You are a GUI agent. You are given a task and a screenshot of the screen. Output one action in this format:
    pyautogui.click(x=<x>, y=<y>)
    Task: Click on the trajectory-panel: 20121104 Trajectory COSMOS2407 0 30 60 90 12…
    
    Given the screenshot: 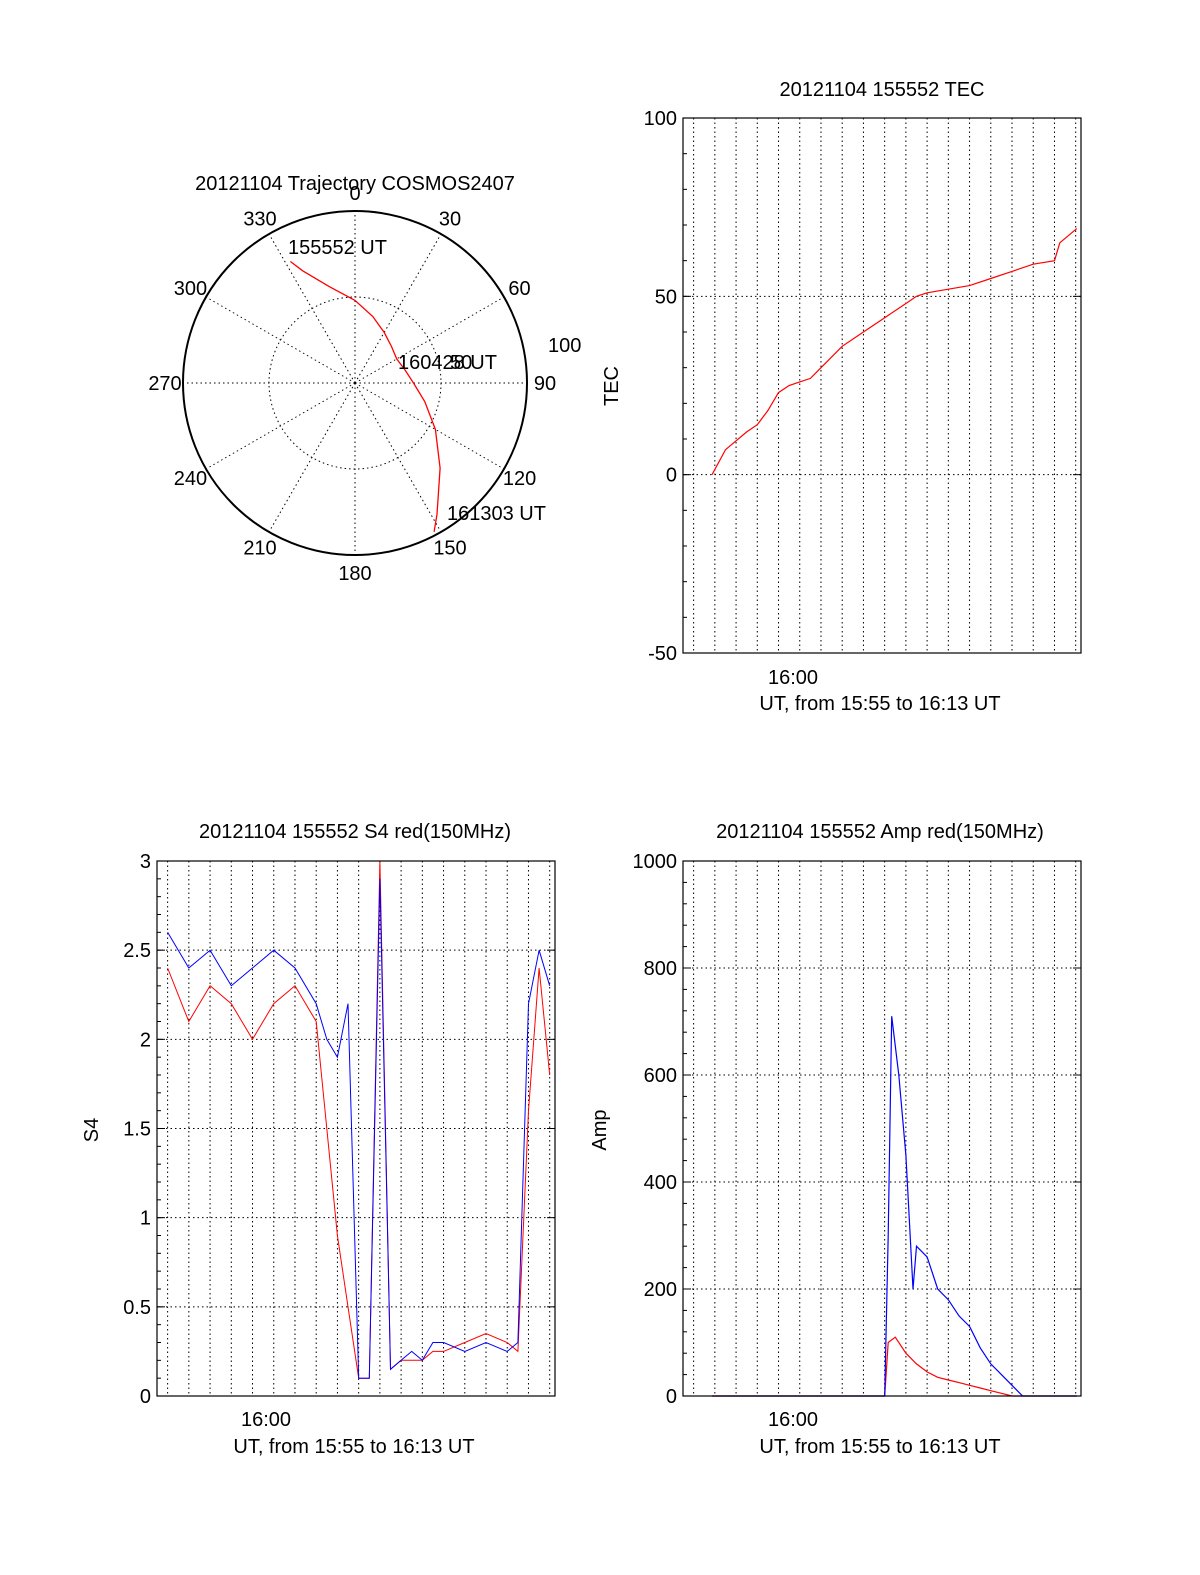 What is the action you would take?
    pyautogui.click(x=364, y=379)
    